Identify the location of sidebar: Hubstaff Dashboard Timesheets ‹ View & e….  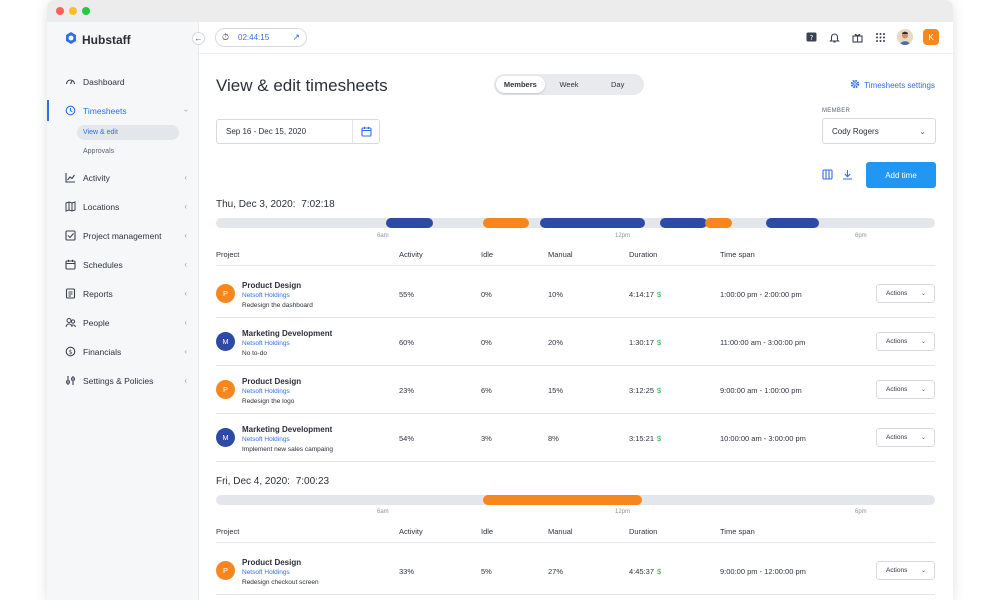
(123, 311).